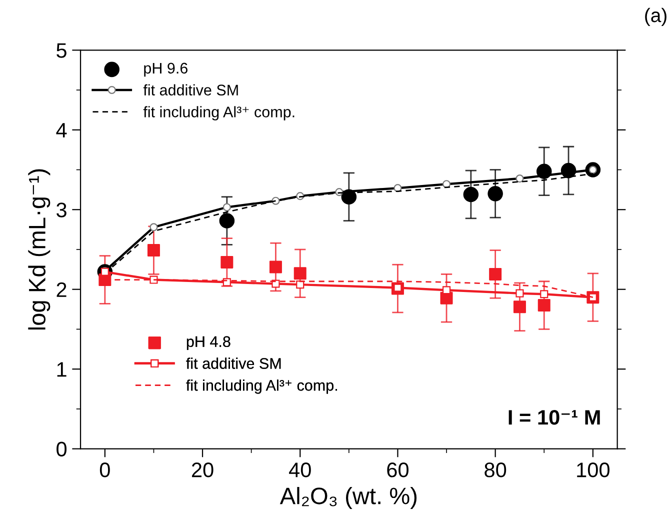 The width and height of the screenshot is (671, 528). Describe the element at coordinates (300, 470) in the screenshot. I see `x-tick-label: 40` at that location.